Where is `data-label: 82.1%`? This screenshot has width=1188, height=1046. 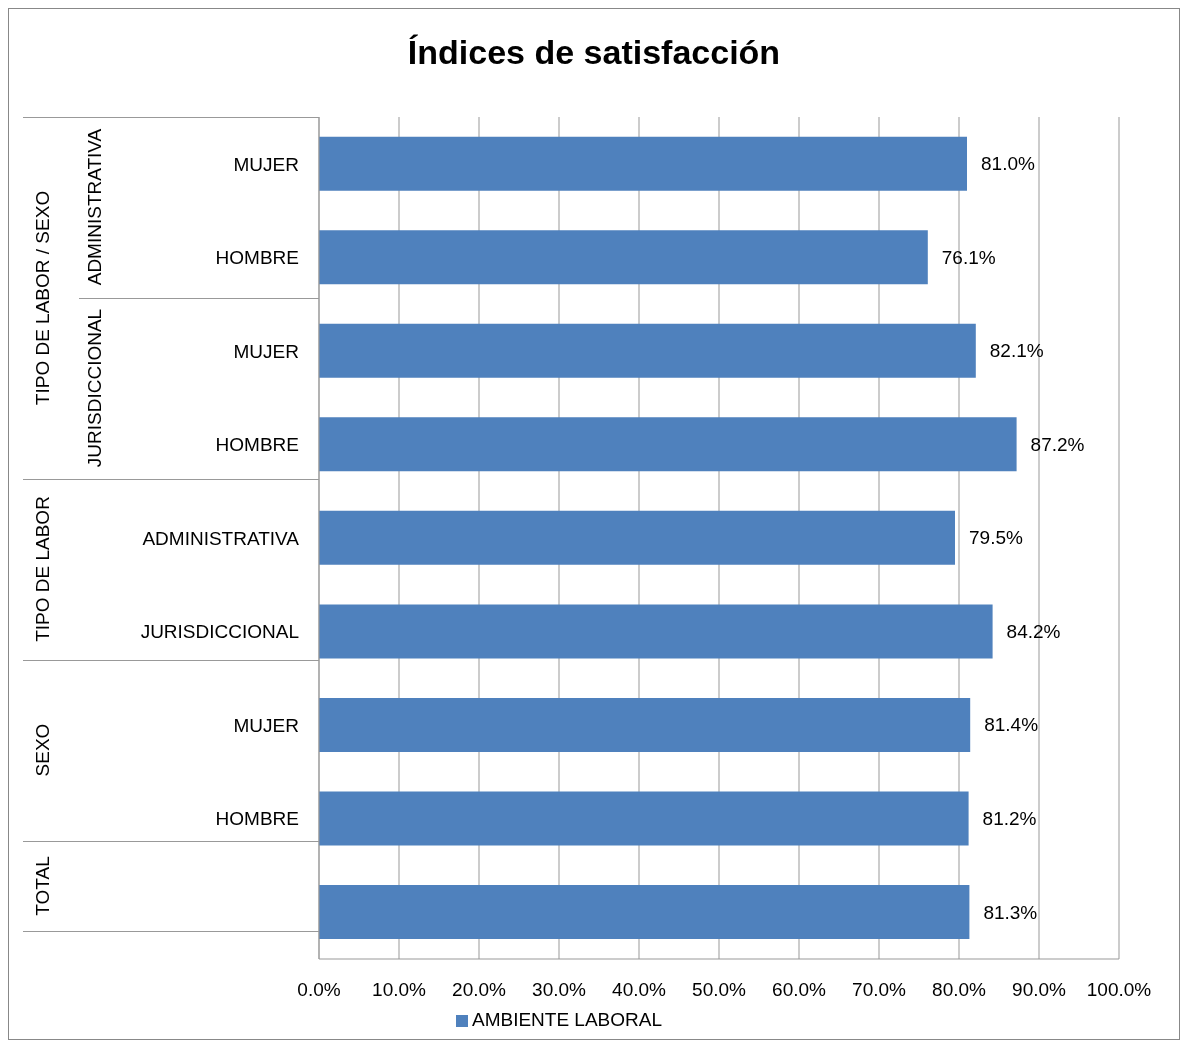 data-label: 82.1% is located at coordinates (1016, 351).